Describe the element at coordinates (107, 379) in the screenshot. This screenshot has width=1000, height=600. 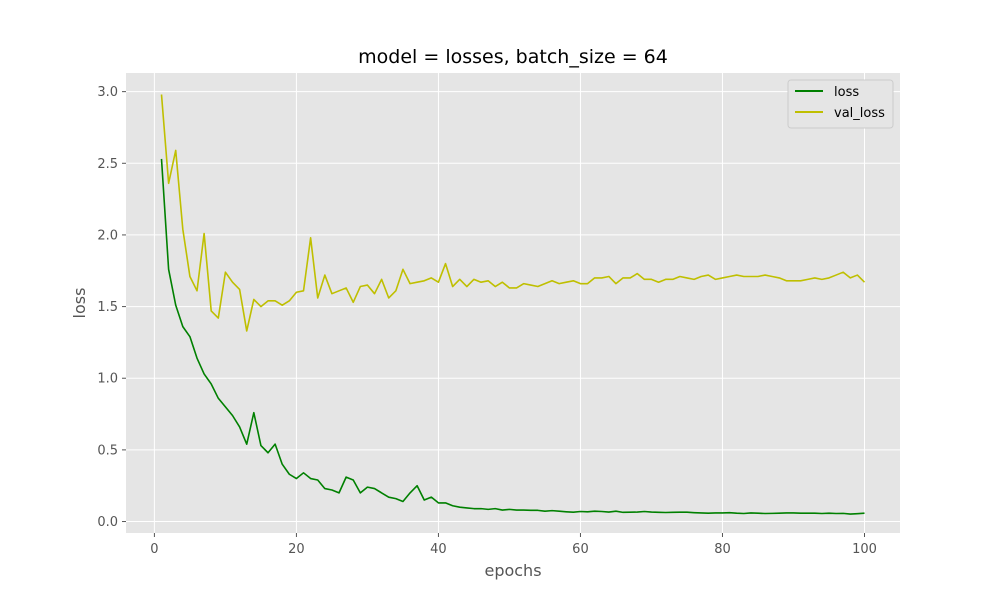
I see `y-tick-label: 1.0` at that location.